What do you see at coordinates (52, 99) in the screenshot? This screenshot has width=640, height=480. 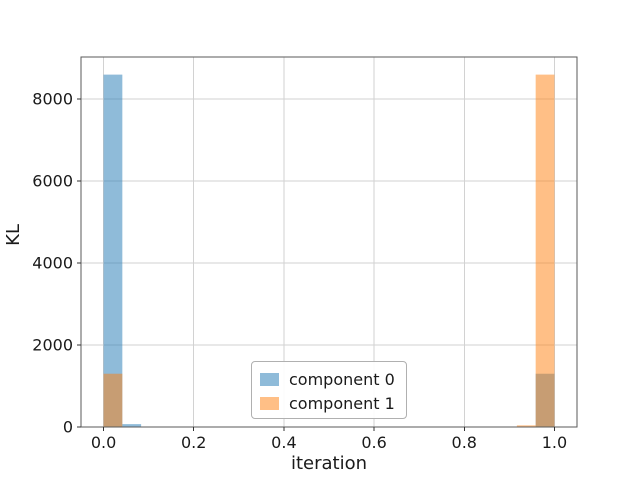 I see `y-tick-label: 8000` at bounding box center [52, 99].